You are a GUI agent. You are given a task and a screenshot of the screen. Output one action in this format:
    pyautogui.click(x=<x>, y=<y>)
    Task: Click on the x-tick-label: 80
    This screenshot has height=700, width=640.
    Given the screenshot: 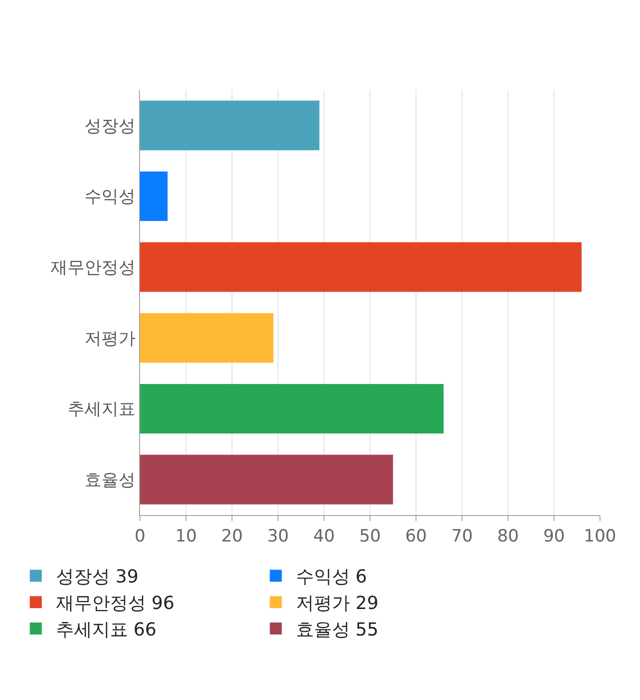 What is the action you would take?
    pyautogui.click(x=508, y=536)
    